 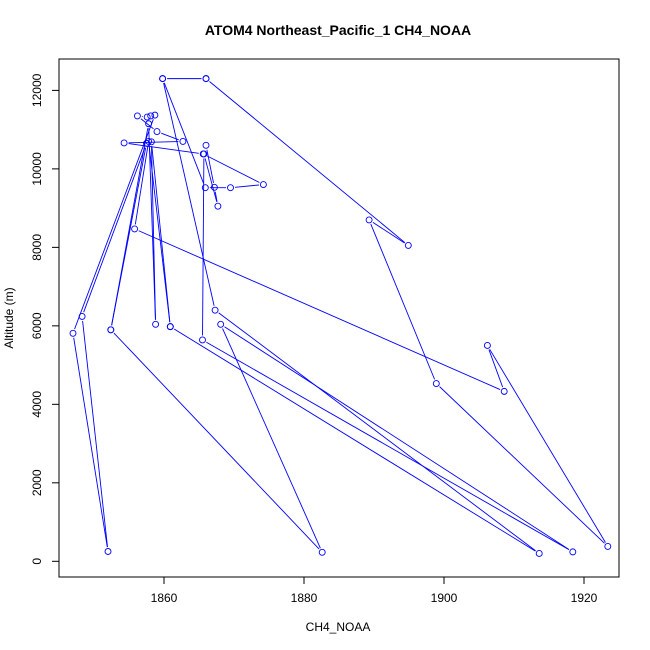 I want to click on y-tick-label: 0, so click(x=37, y=561).